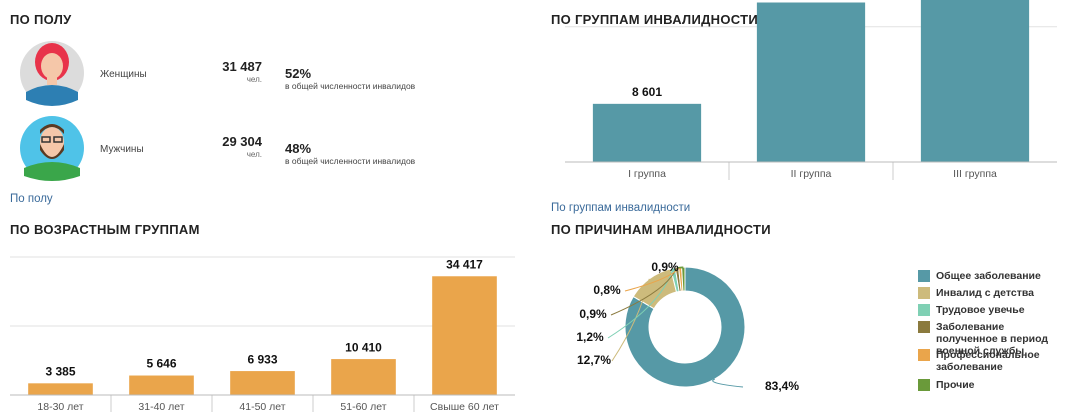 Image resolution: width=1066 pixels, height=412 pixels. Describe the element at coordinates (242, 141) in the screenshot. I see `gender-count: 29 304` at that location.